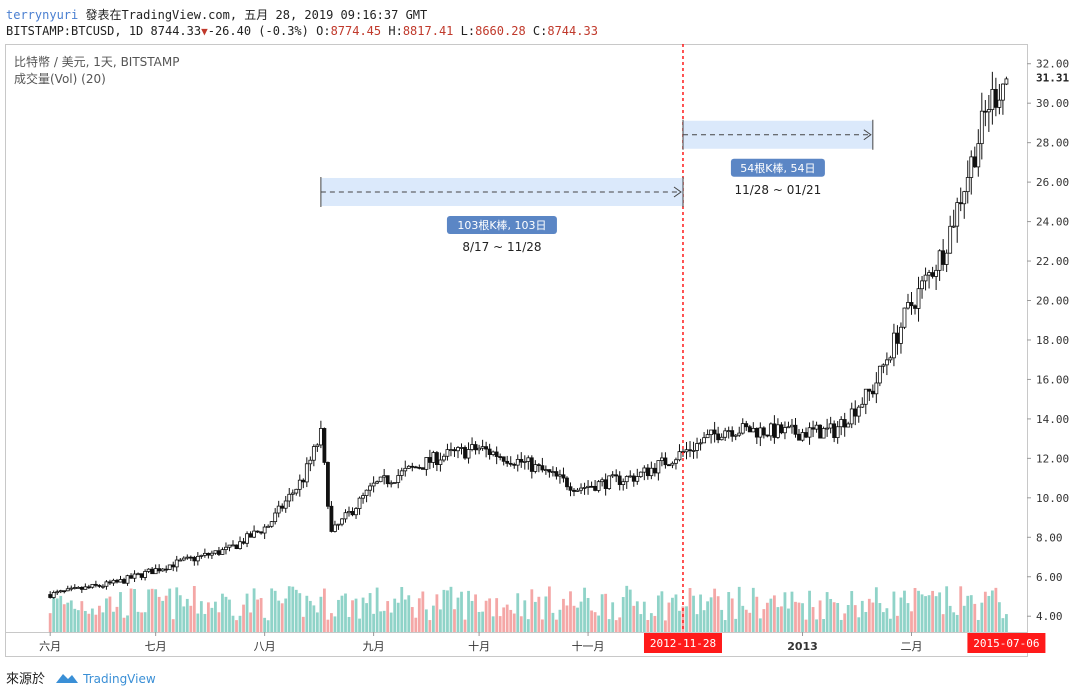 The image size is (1080, 695). What do you see at coordinates (1052, 498) in the screenshot?
I see `y-tick-label: 10.00` at bounding box center [1052, 498].